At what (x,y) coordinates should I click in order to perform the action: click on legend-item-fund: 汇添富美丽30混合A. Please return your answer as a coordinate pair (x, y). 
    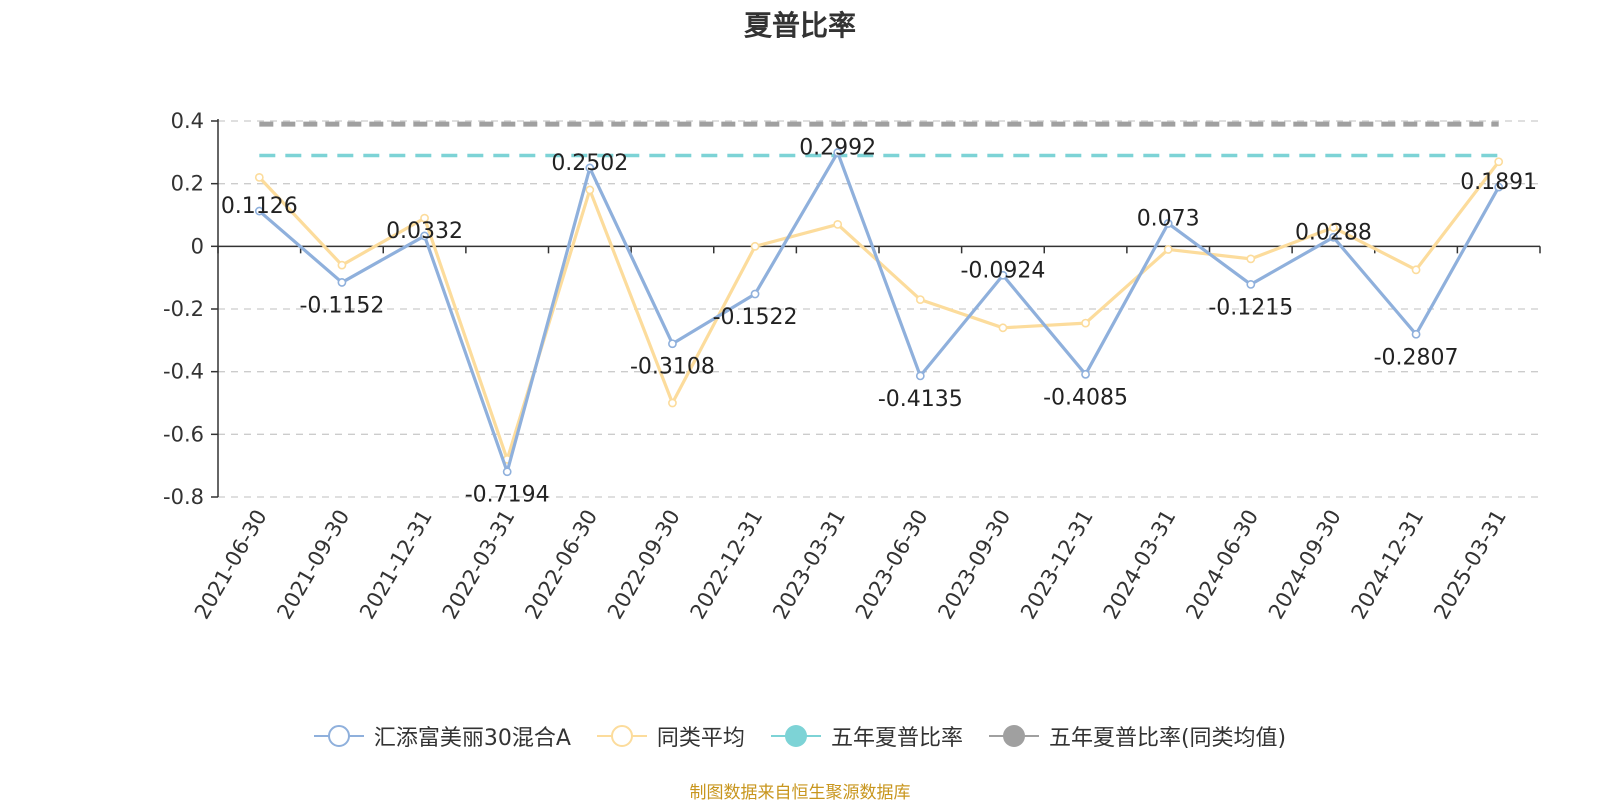
    Looking at the image, I should click on (442, 736).